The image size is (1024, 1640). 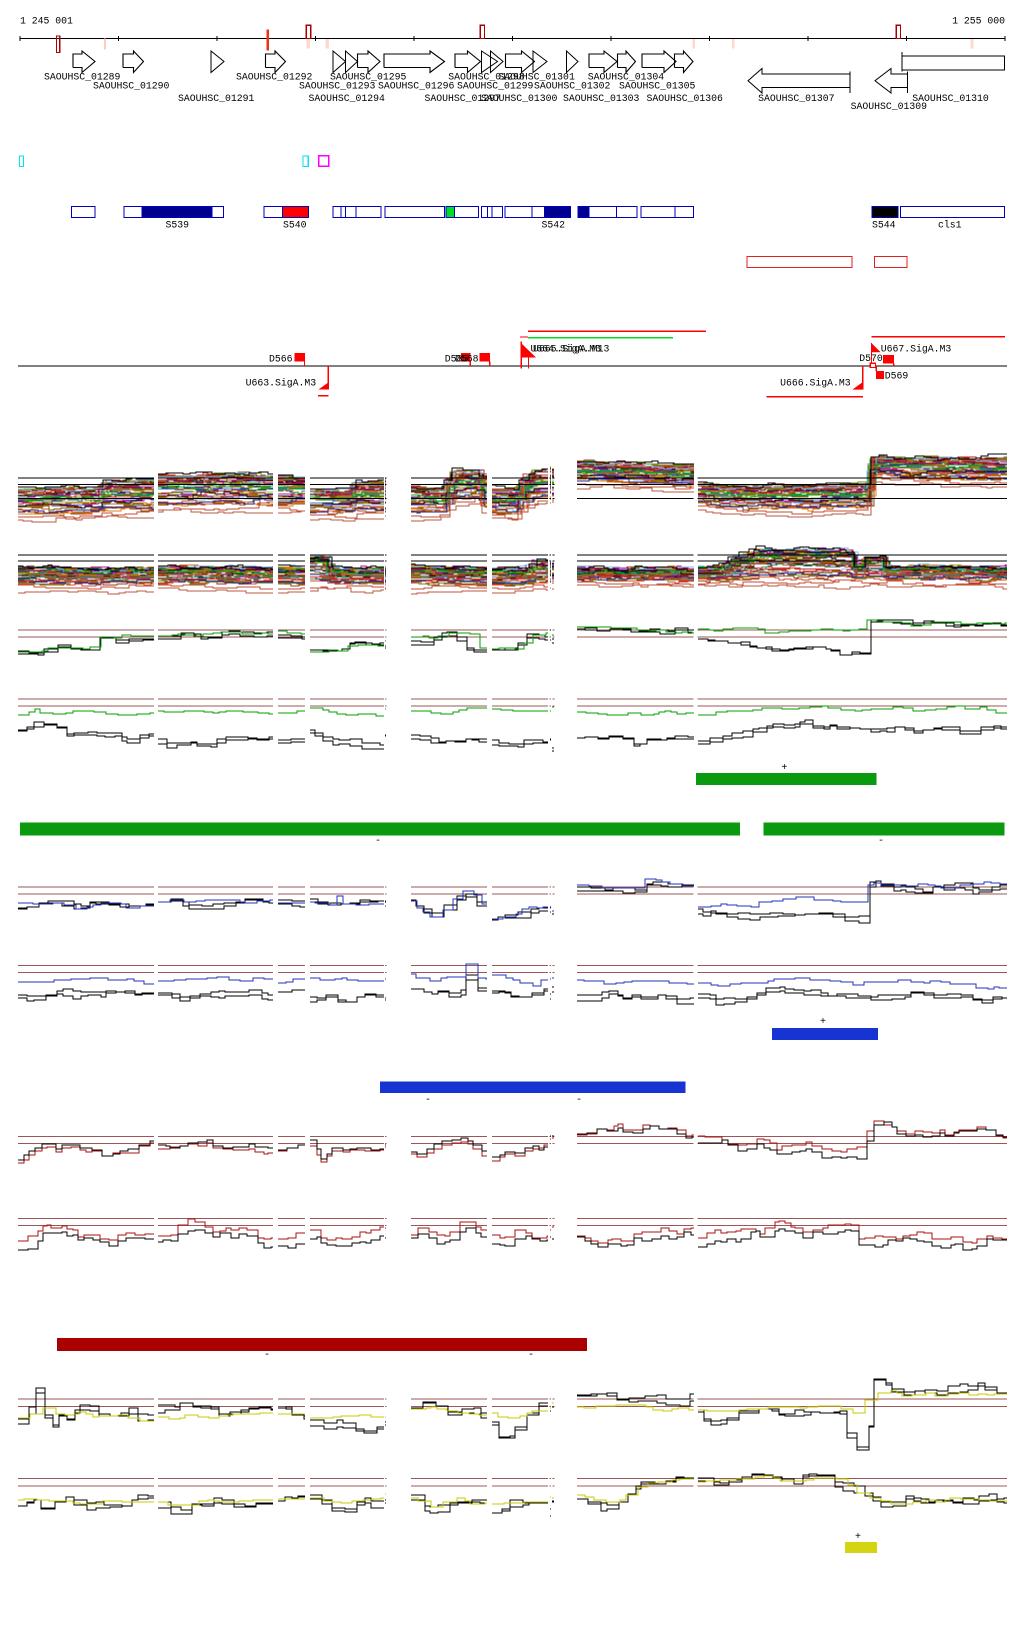 What do you see at coordinates (626, 76) in the screenshot?
I see `svg-text: SAOUHSC_01304` at bounding box center [626, 76].